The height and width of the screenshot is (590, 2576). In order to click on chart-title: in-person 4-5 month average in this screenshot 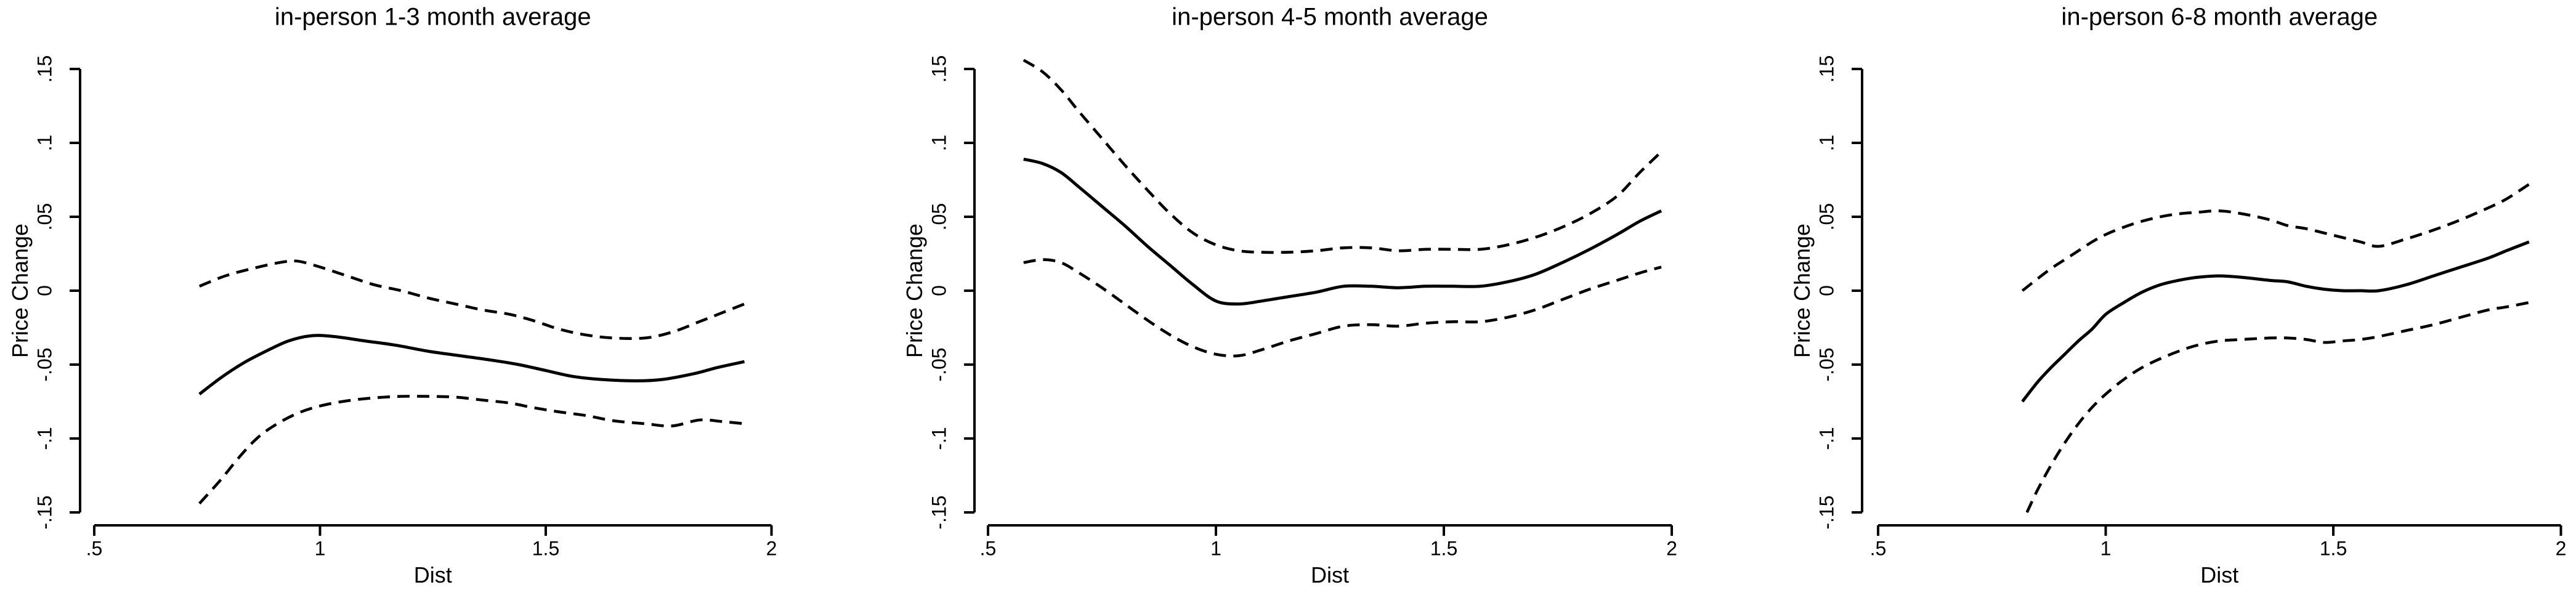, I will do `click(1330, 17)`.